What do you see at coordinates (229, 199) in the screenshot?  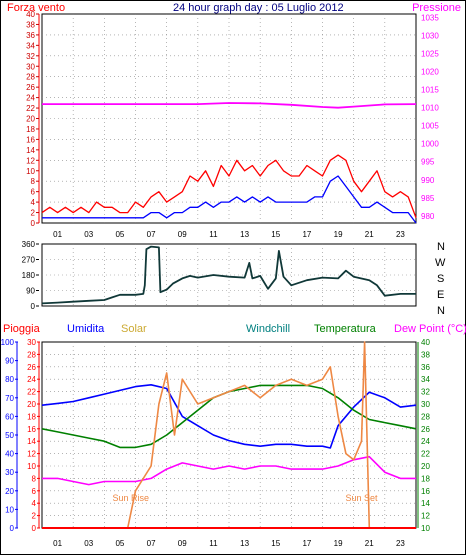 I see `wind-series-speed` at bounding box center [229, 199].